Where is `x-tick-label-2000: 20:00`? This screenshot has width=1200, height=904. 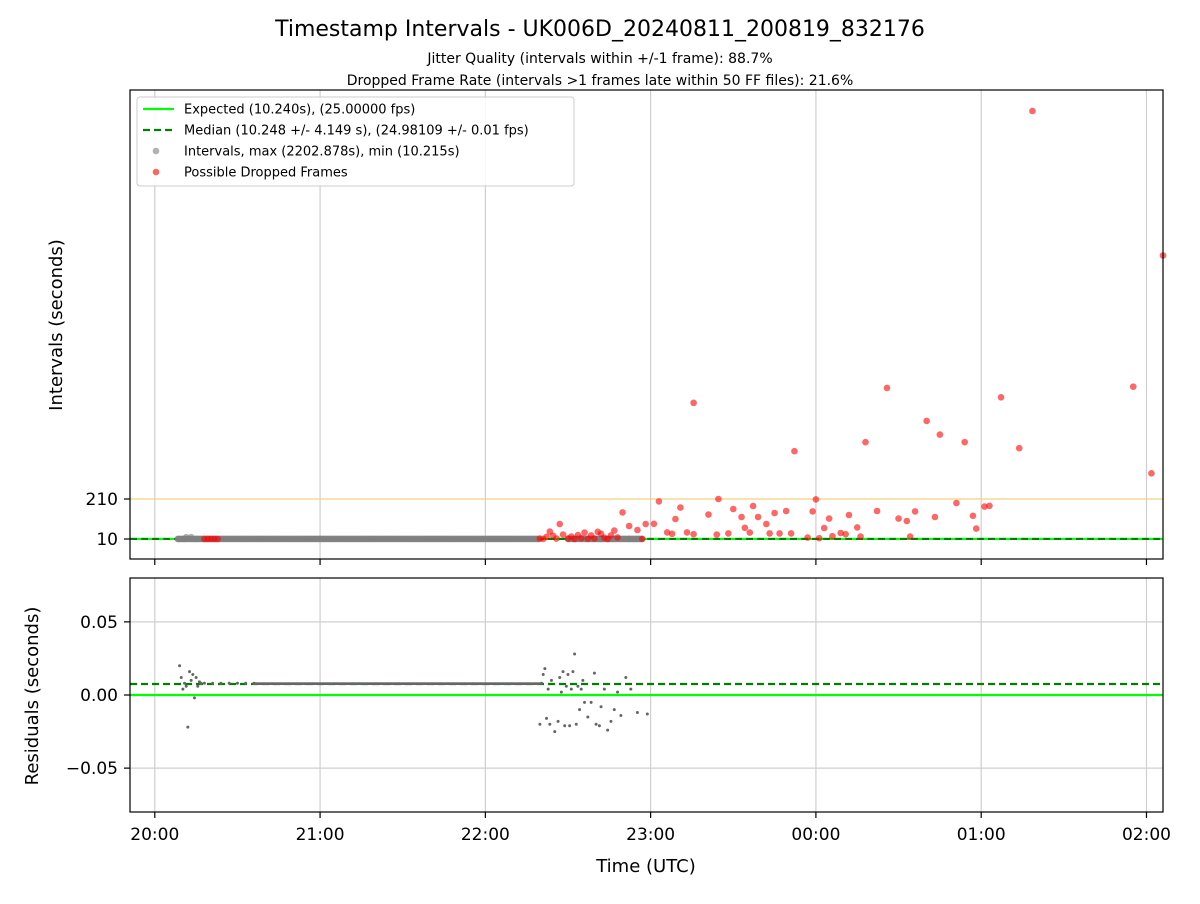
x-tick-label-2000: 20:00 is located at coordinates (154, 835).